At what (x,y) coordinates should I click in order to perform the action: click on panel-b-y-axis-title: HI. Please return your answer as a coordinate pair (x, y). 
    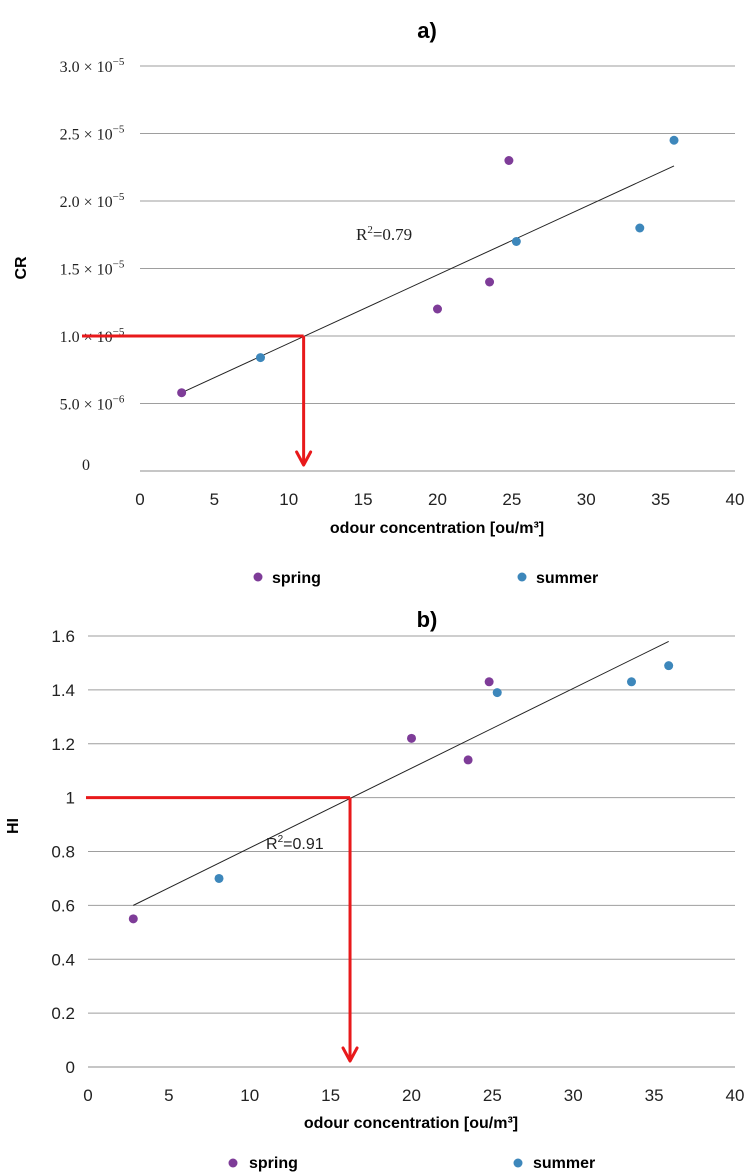
    Looking at the image, I should click on (13, 826).